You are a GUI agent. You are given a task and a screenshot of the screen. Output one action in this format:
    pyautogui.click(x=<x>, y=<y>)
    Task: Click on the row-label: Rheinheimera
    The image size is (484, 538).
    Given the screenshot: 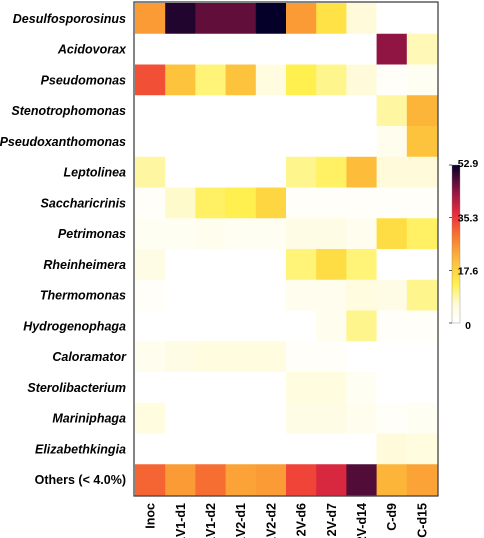 What is the action you would take?
    pyautogui.click(x=84, y=265)
    